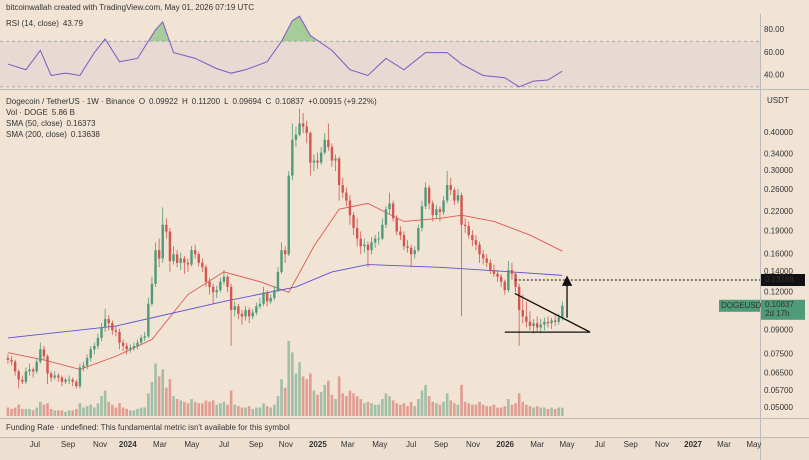 The width and height of the screenshot is (809, 460). What do you see at coordinates (85, 134) in the screenshot?
I see `sma-value: 0.13638` at bounding box center [85, 134].